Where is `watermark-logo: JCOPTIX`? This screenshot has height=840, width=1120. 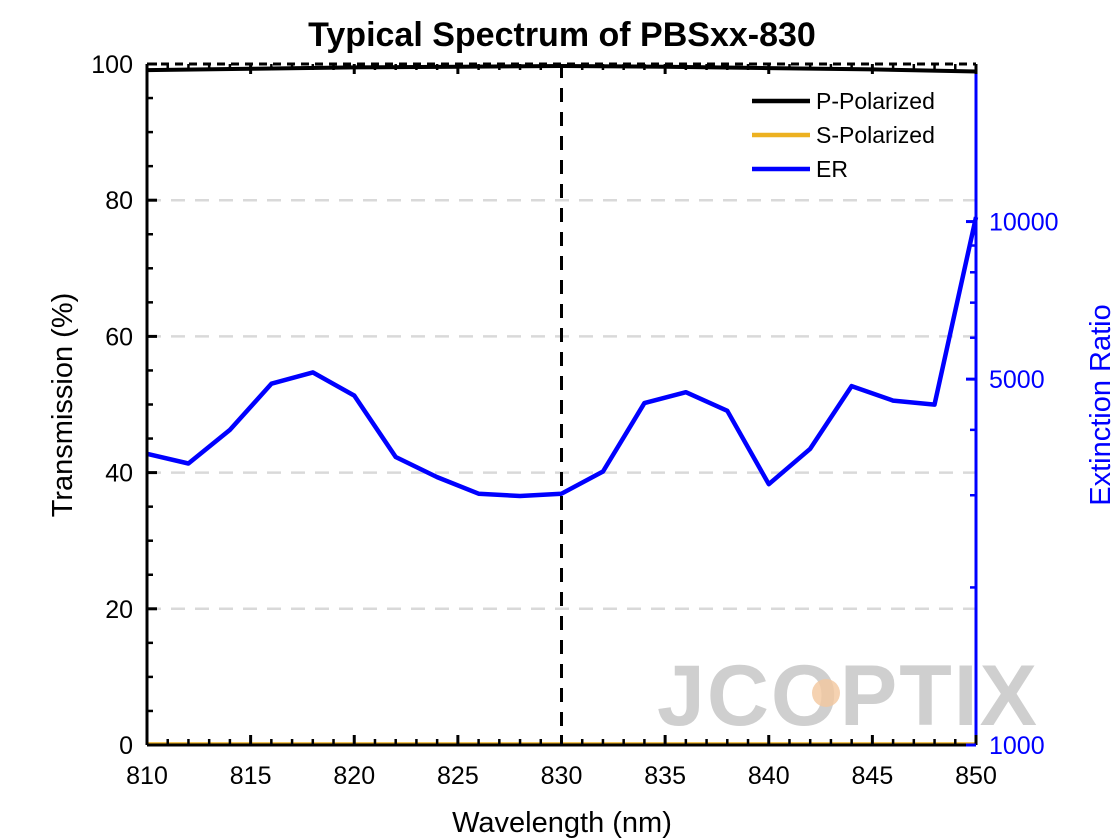
watermark-logo: JCOPTIX is located at coordinates (848, 696).